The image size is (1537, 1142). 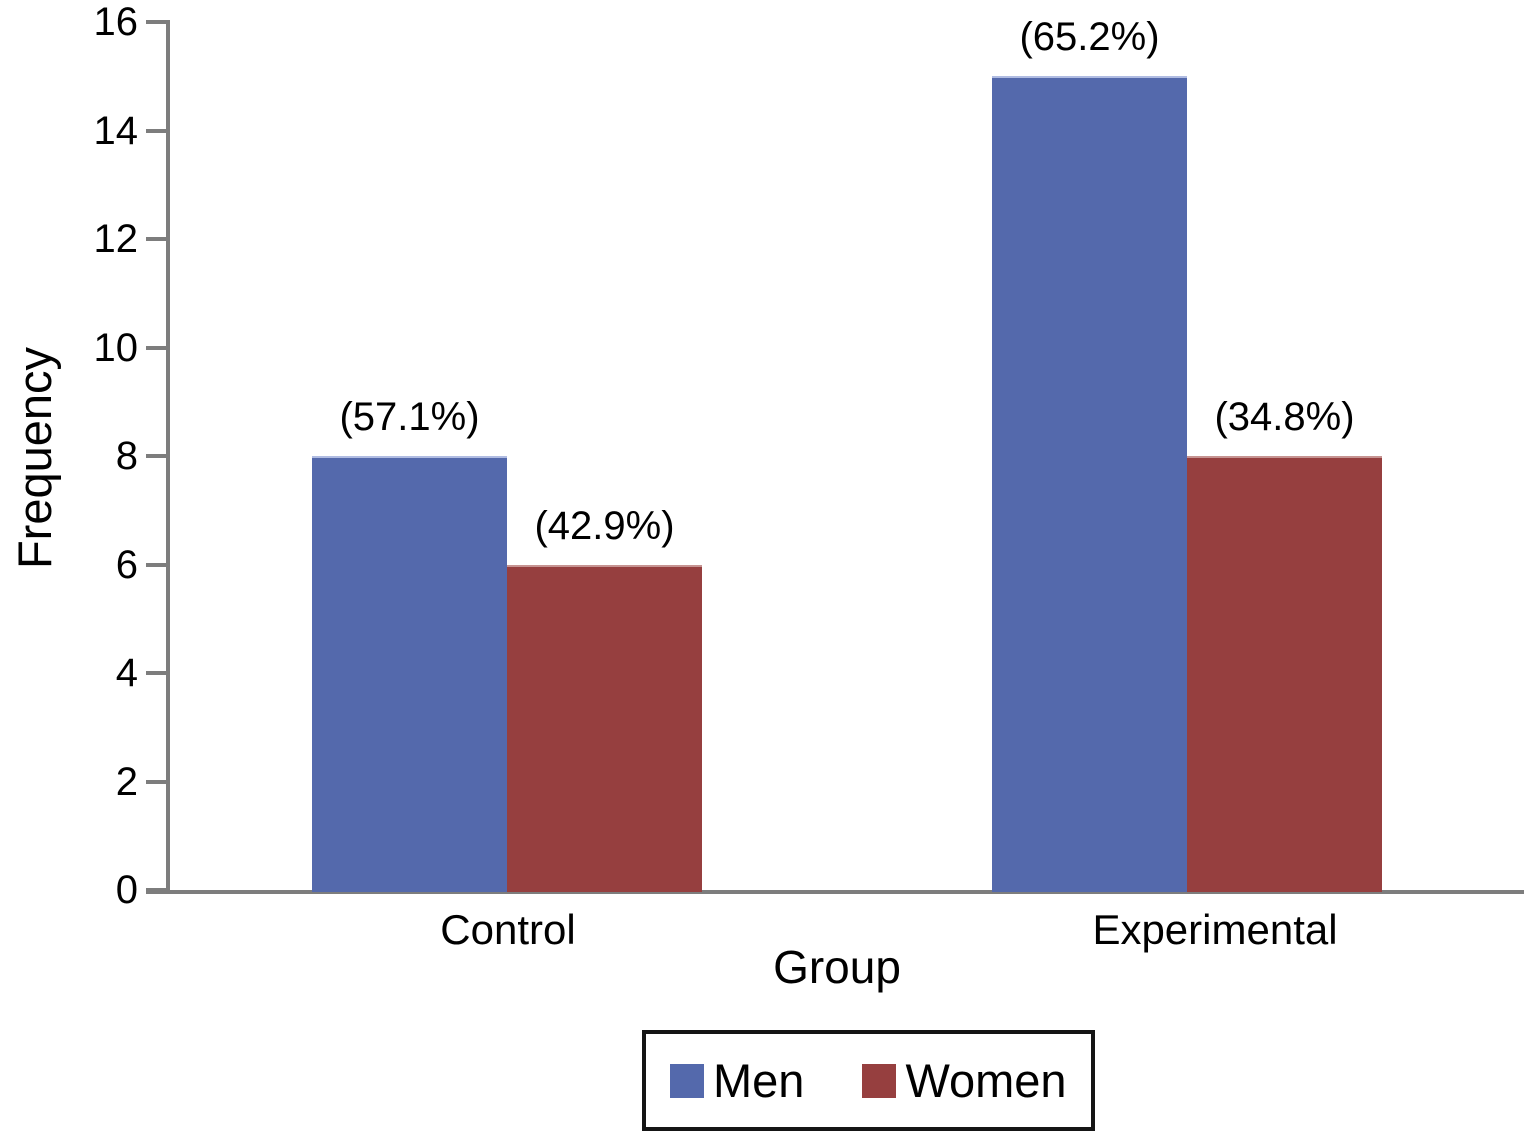 What do you see at coordinates (1284, 417) in the screenshot?
I see `bar-label-women-experimental: (34.8%)` at bounding box center [1284, 417].